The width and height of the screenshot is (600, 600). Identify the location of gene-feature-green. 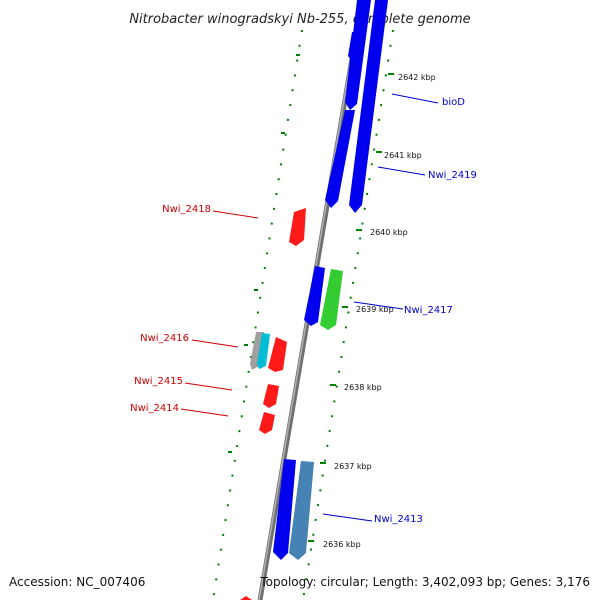
(331, 299).